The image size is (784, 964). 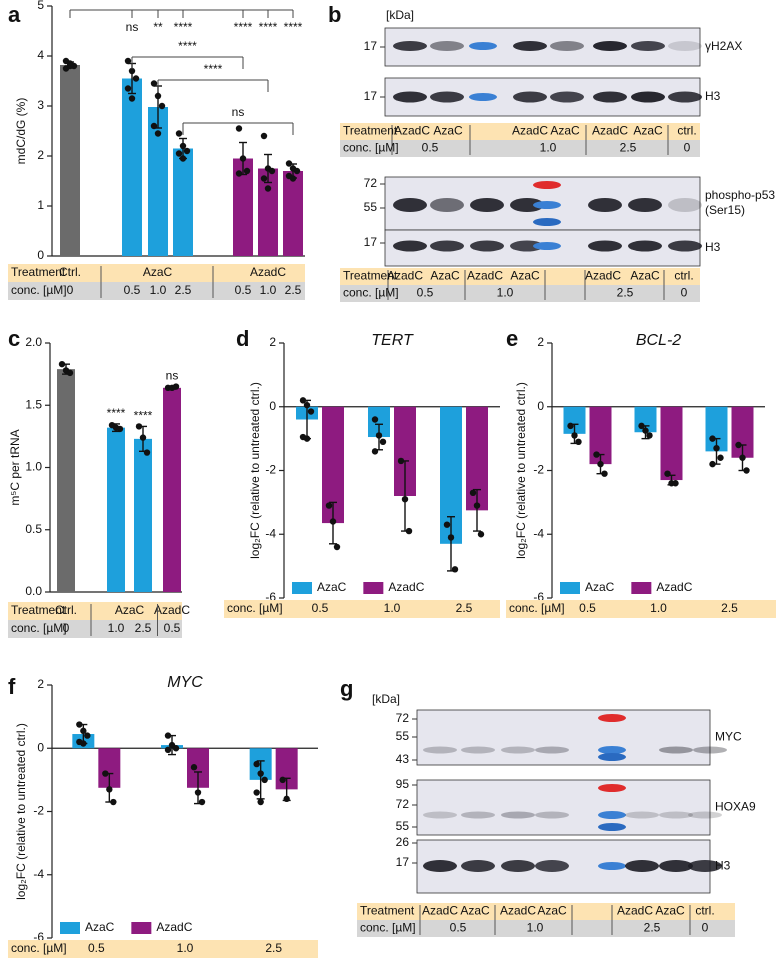 I want to click on y-tick-label: 1.5, so click(x=33, y=404).